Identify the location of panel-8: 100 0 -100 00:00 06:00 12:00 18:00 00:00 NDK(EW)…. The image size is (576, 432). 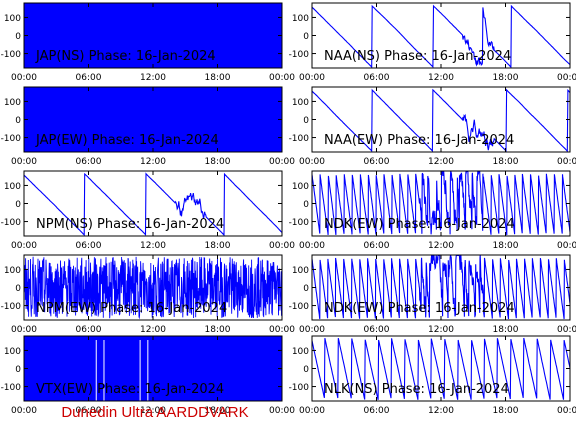
(432, 294).